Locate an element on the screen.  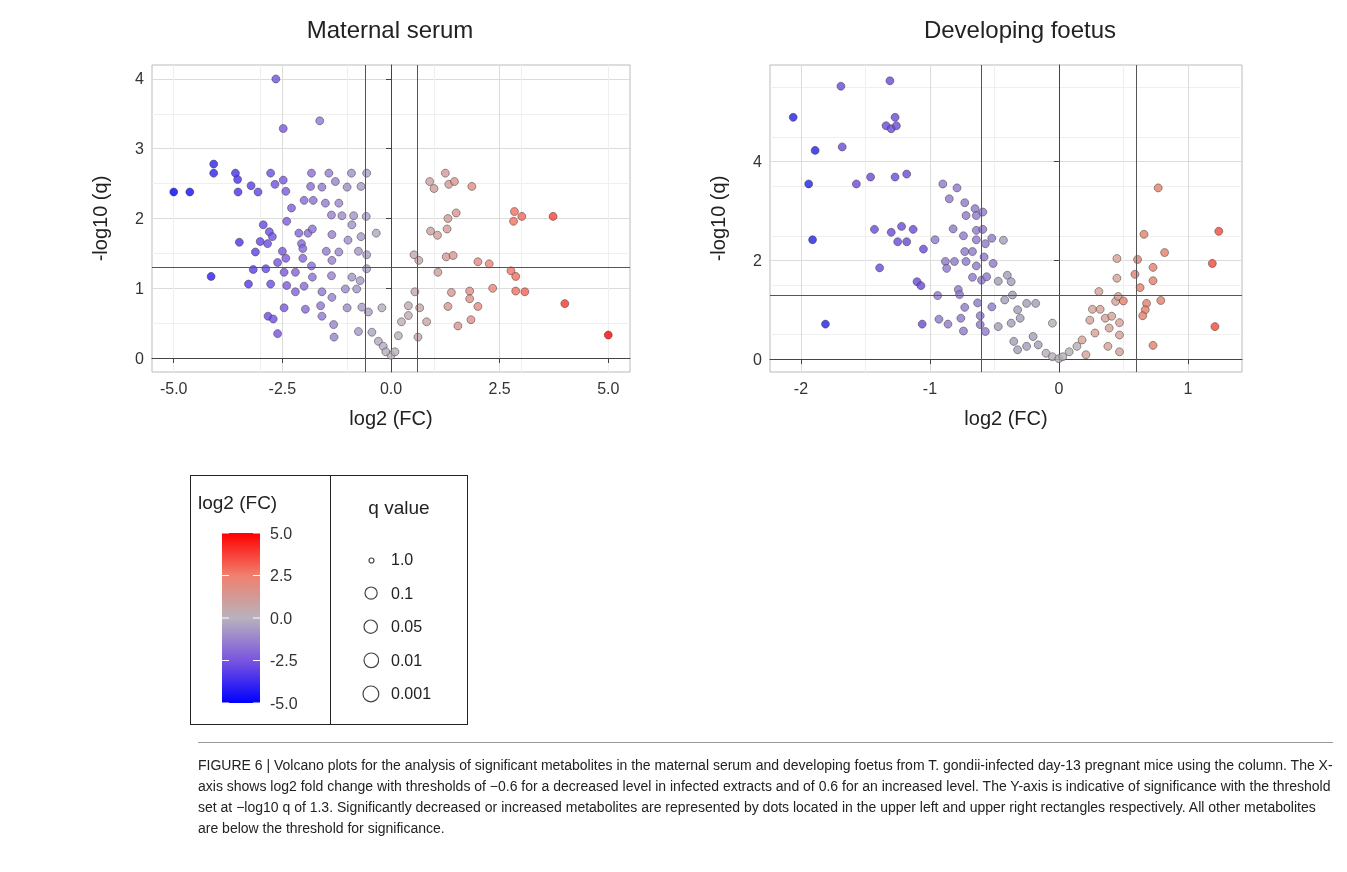
x-tick-label: -1 is located at coordinates (930, 388).